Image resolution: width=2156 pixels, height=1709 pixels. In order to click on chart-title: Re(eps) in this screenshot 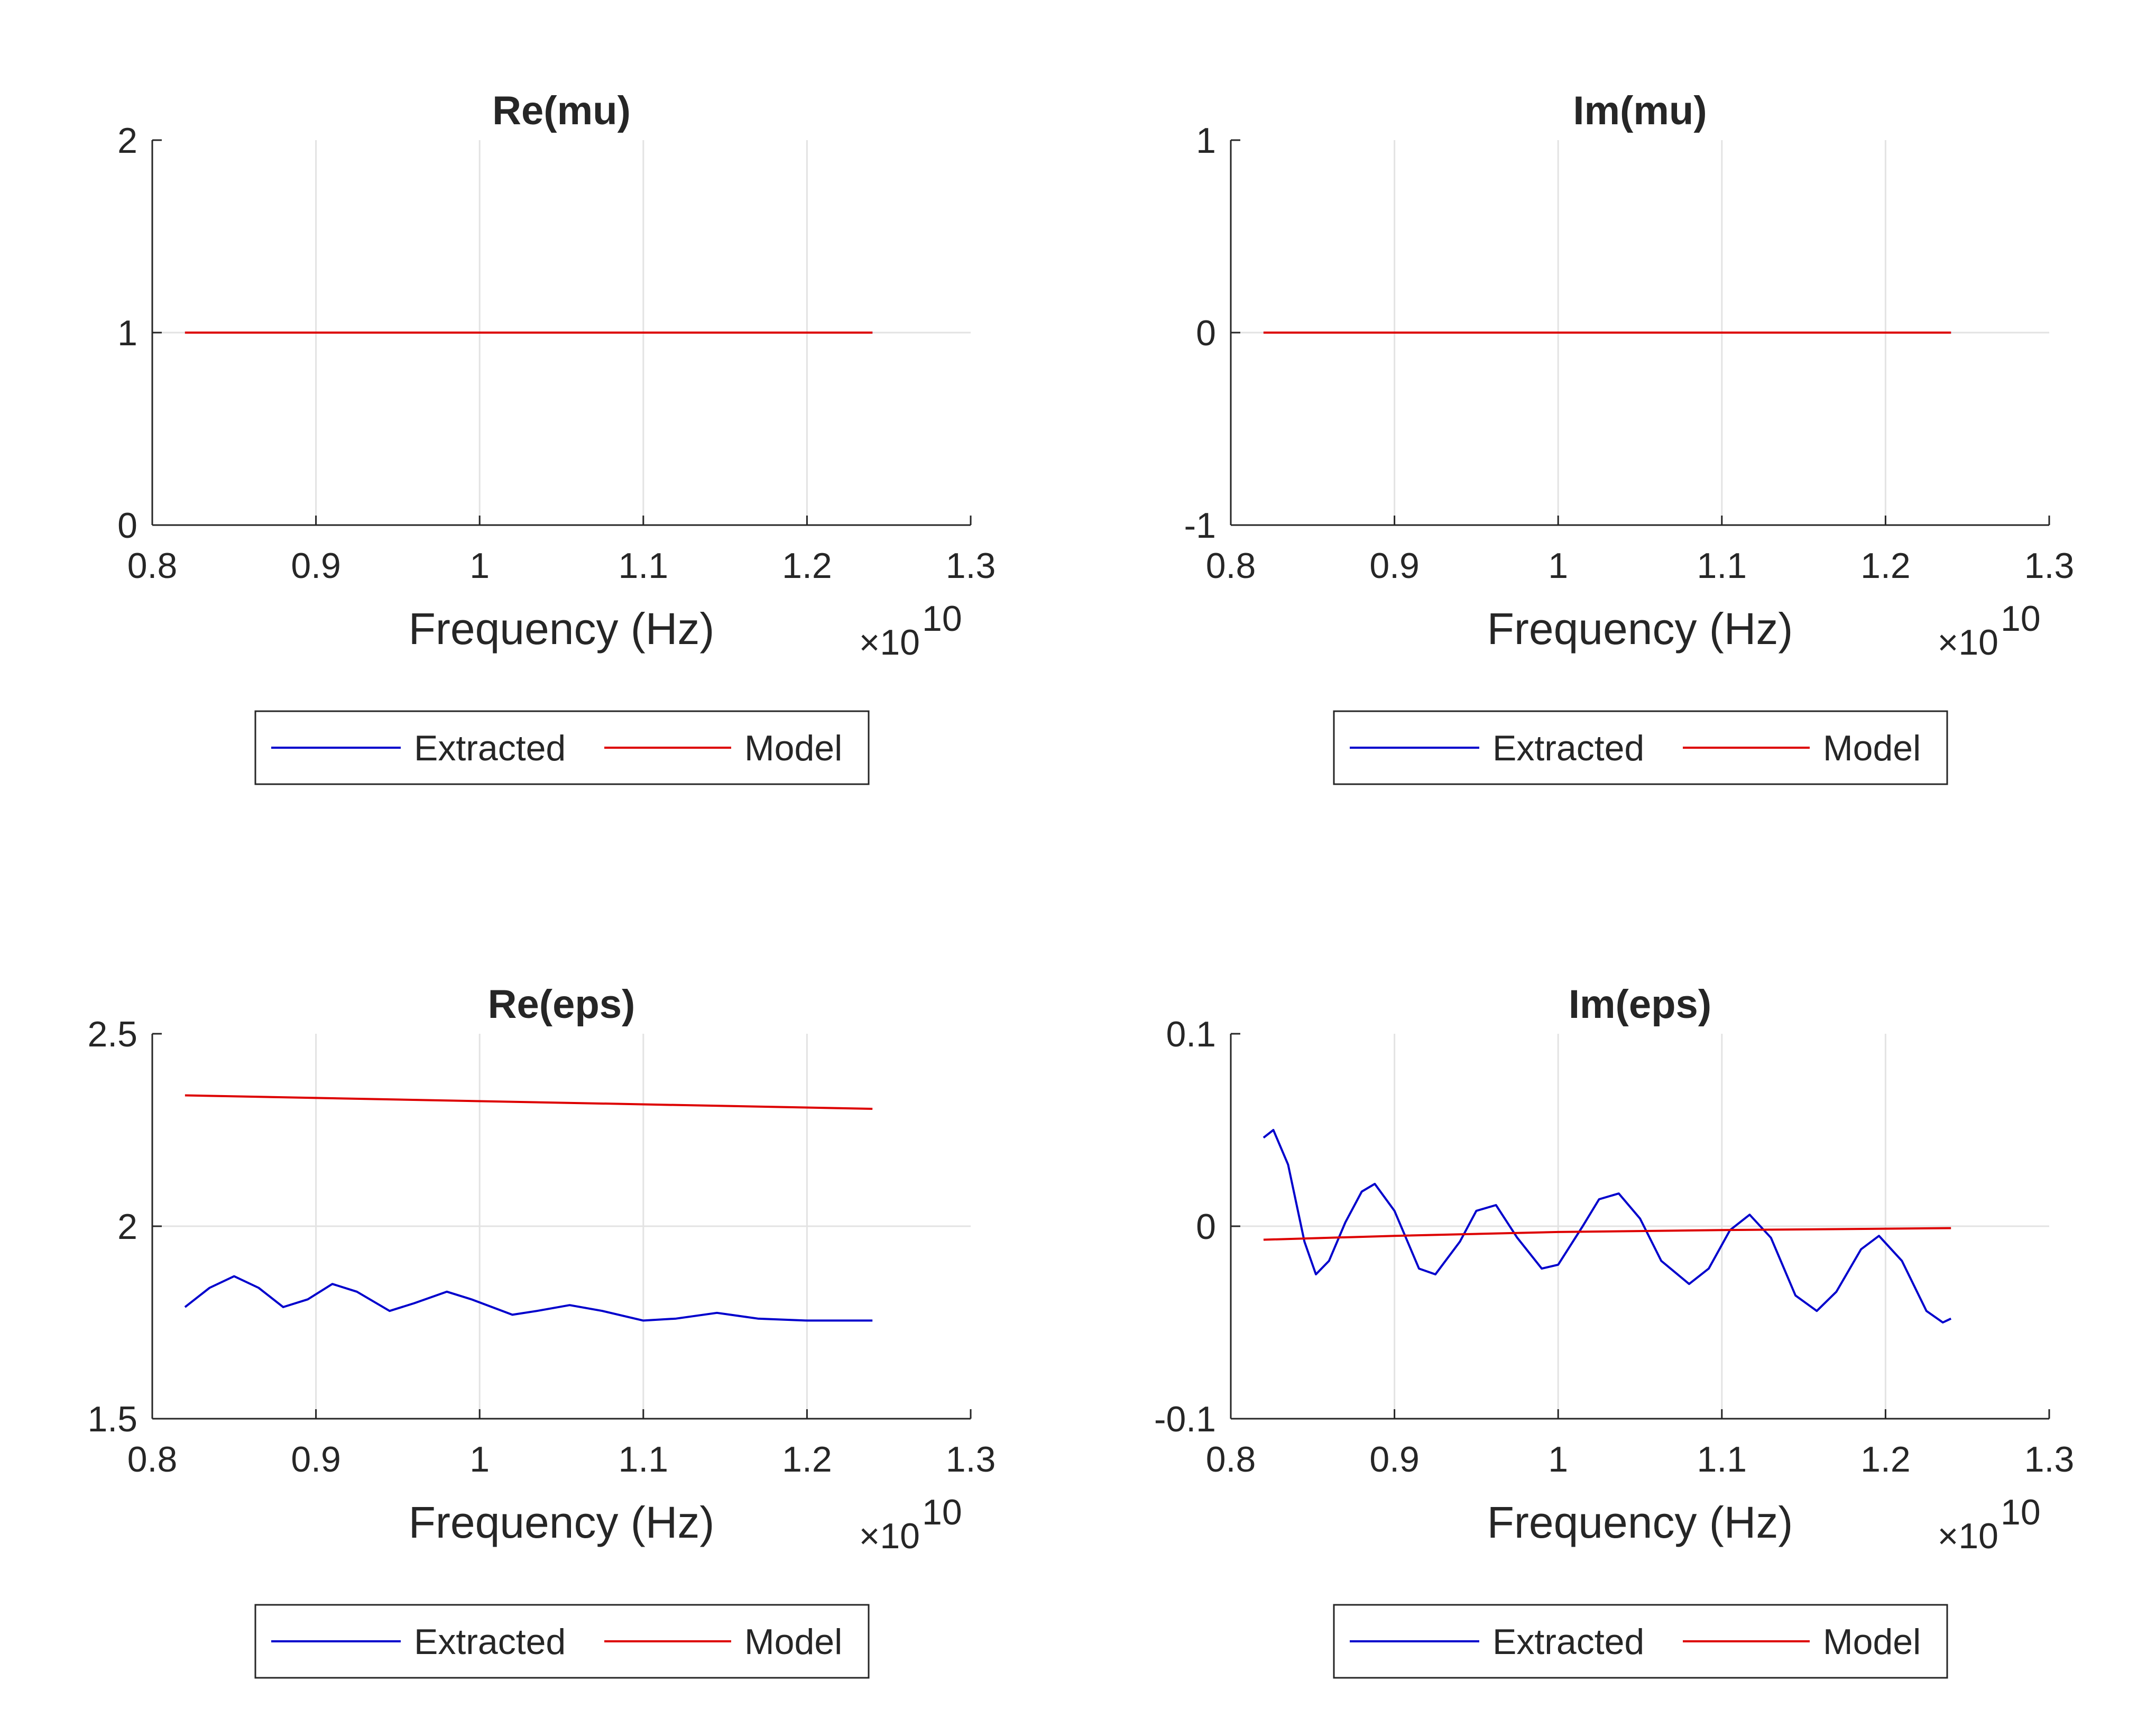, I will do `click(561, 1004)`.